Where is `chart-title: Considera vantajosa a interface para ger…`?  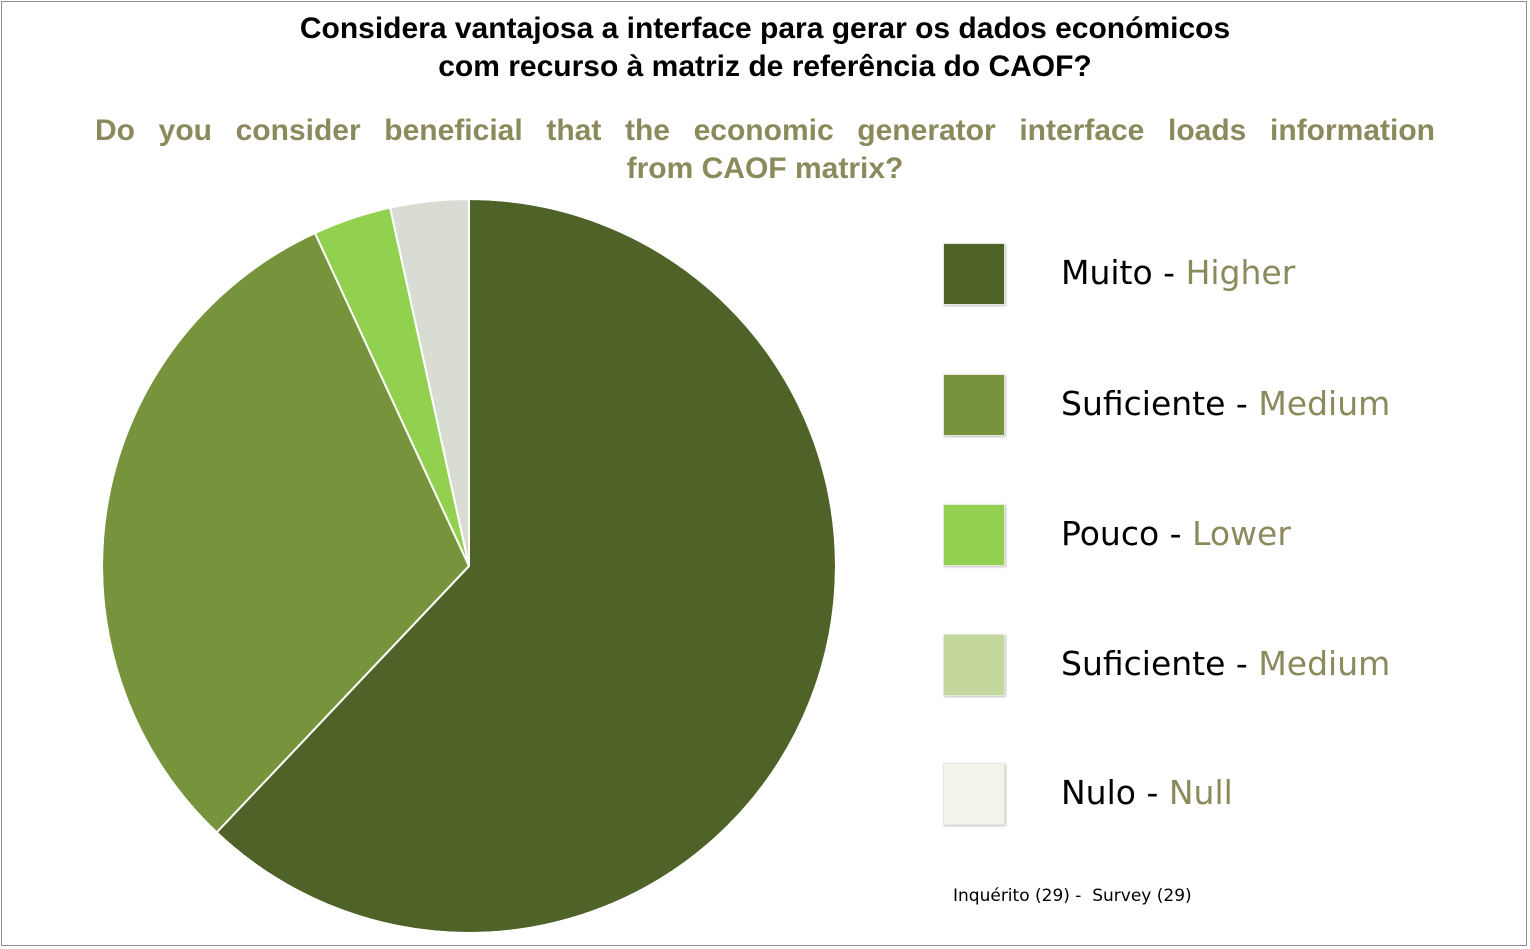
chart-title: Considera vantajosa a interface para ger… is located at coordinates (765, 48).